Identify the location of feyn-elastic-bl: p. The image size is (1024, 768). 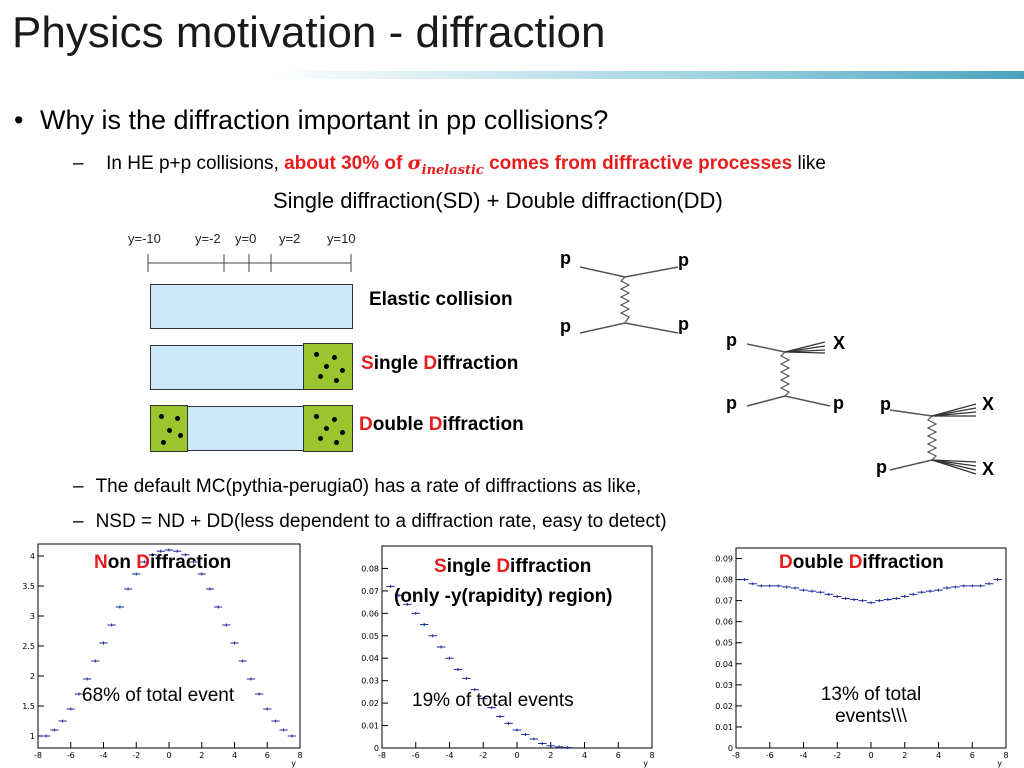
(565, 326).